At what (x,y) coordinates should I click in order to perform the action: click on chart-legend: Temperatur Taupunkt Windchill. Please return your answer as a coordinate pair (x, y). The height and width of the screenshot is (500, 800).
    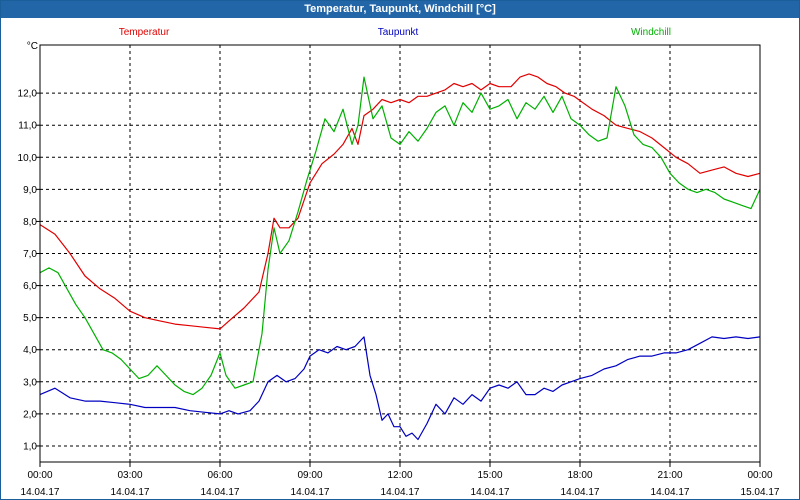
    Looking at the image, I should click on (395, 32).